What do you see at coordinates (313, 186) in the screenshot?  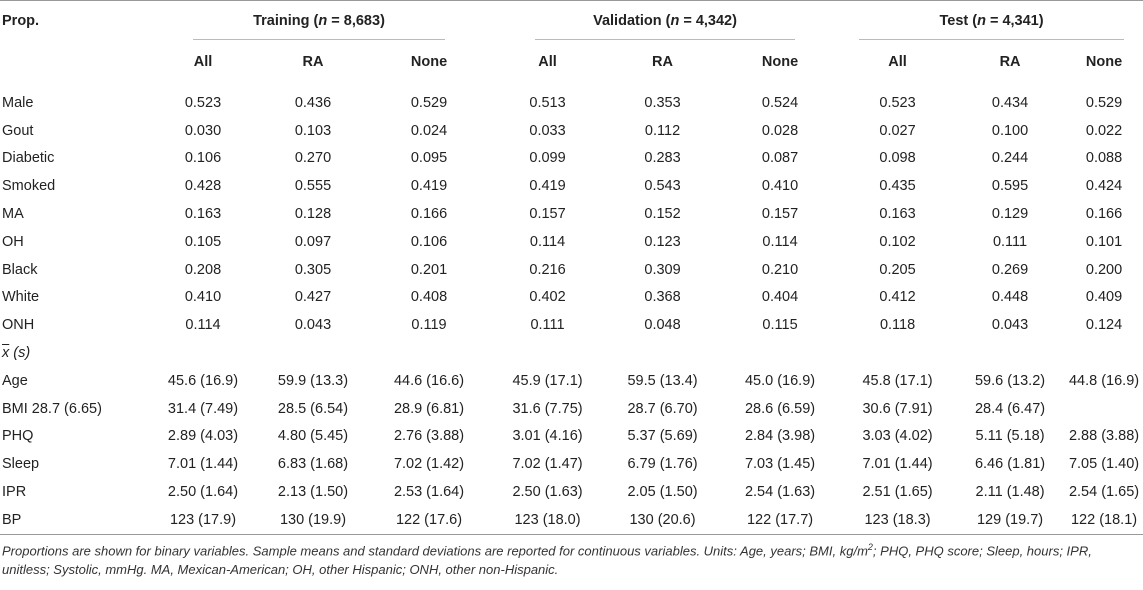 I see `table-cell: 0.555` at bounding box center [313, 186].